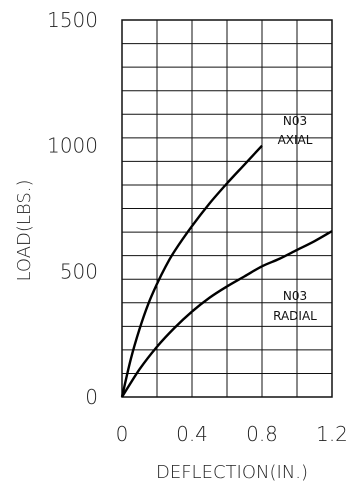 The image size is (346, 489). Describe the element at coordinates (24, 230) in the screenshot. I see `y-axis-label: LOAD(LBS.)` at that location.